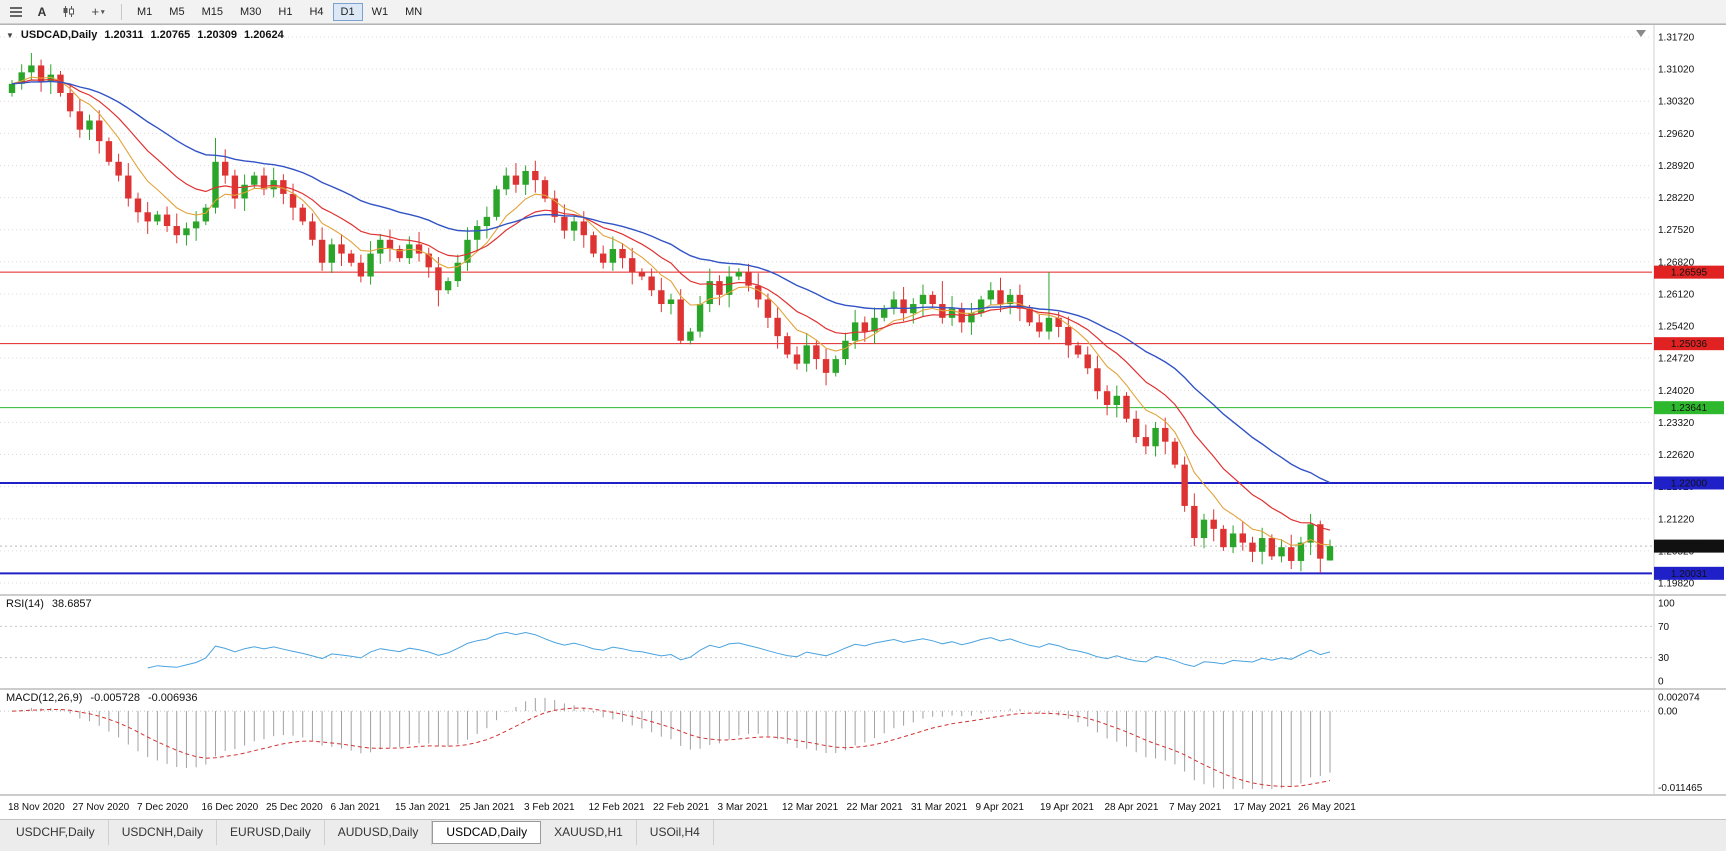  What do you see at coordinates (271, 832) in the screenshot?
I see `tab-eurusd-daily: EURUSD,Daily` at bounding box center [271, 832].